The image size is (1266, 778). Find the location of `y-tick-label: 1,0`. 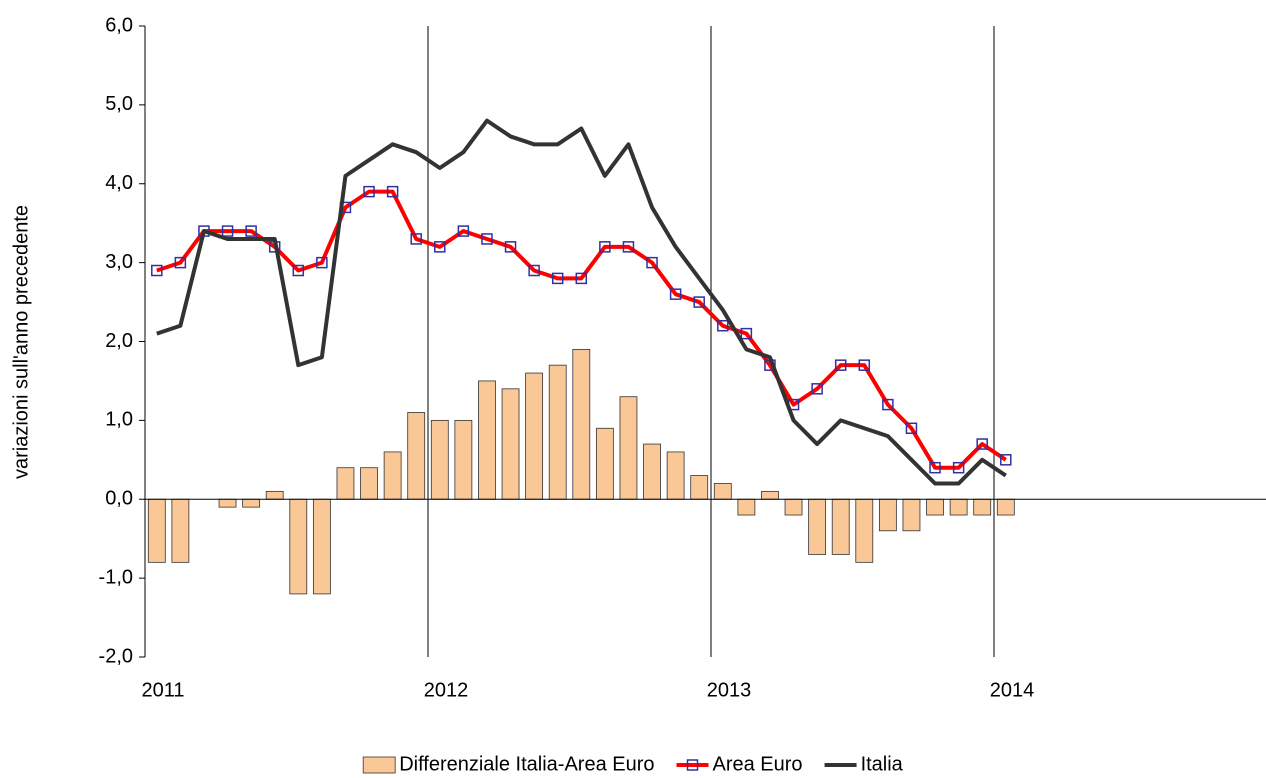

y-tick-label: 1,0 is located at coordinates (119, 420).